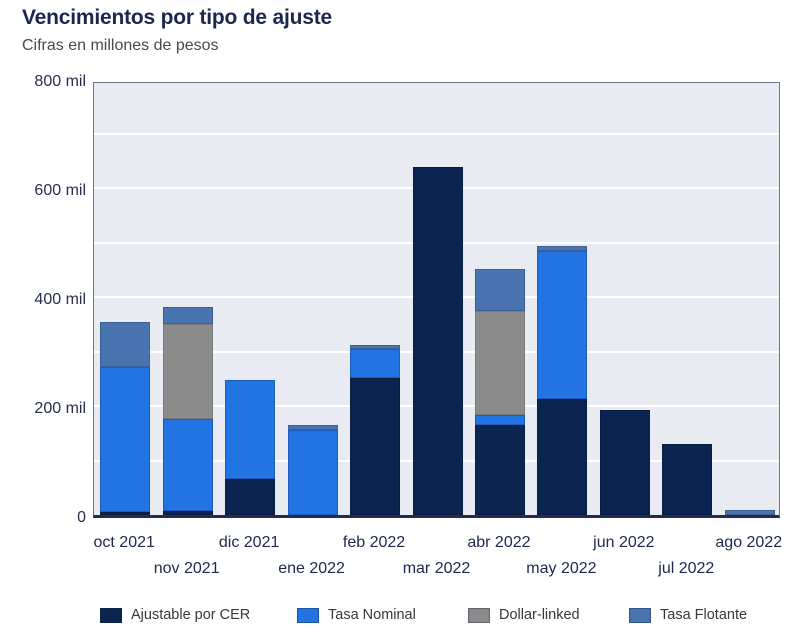  Describe the element at coordinates (561, 568) in the screenshot. I see `x-tick-label: may 2022` at that location.